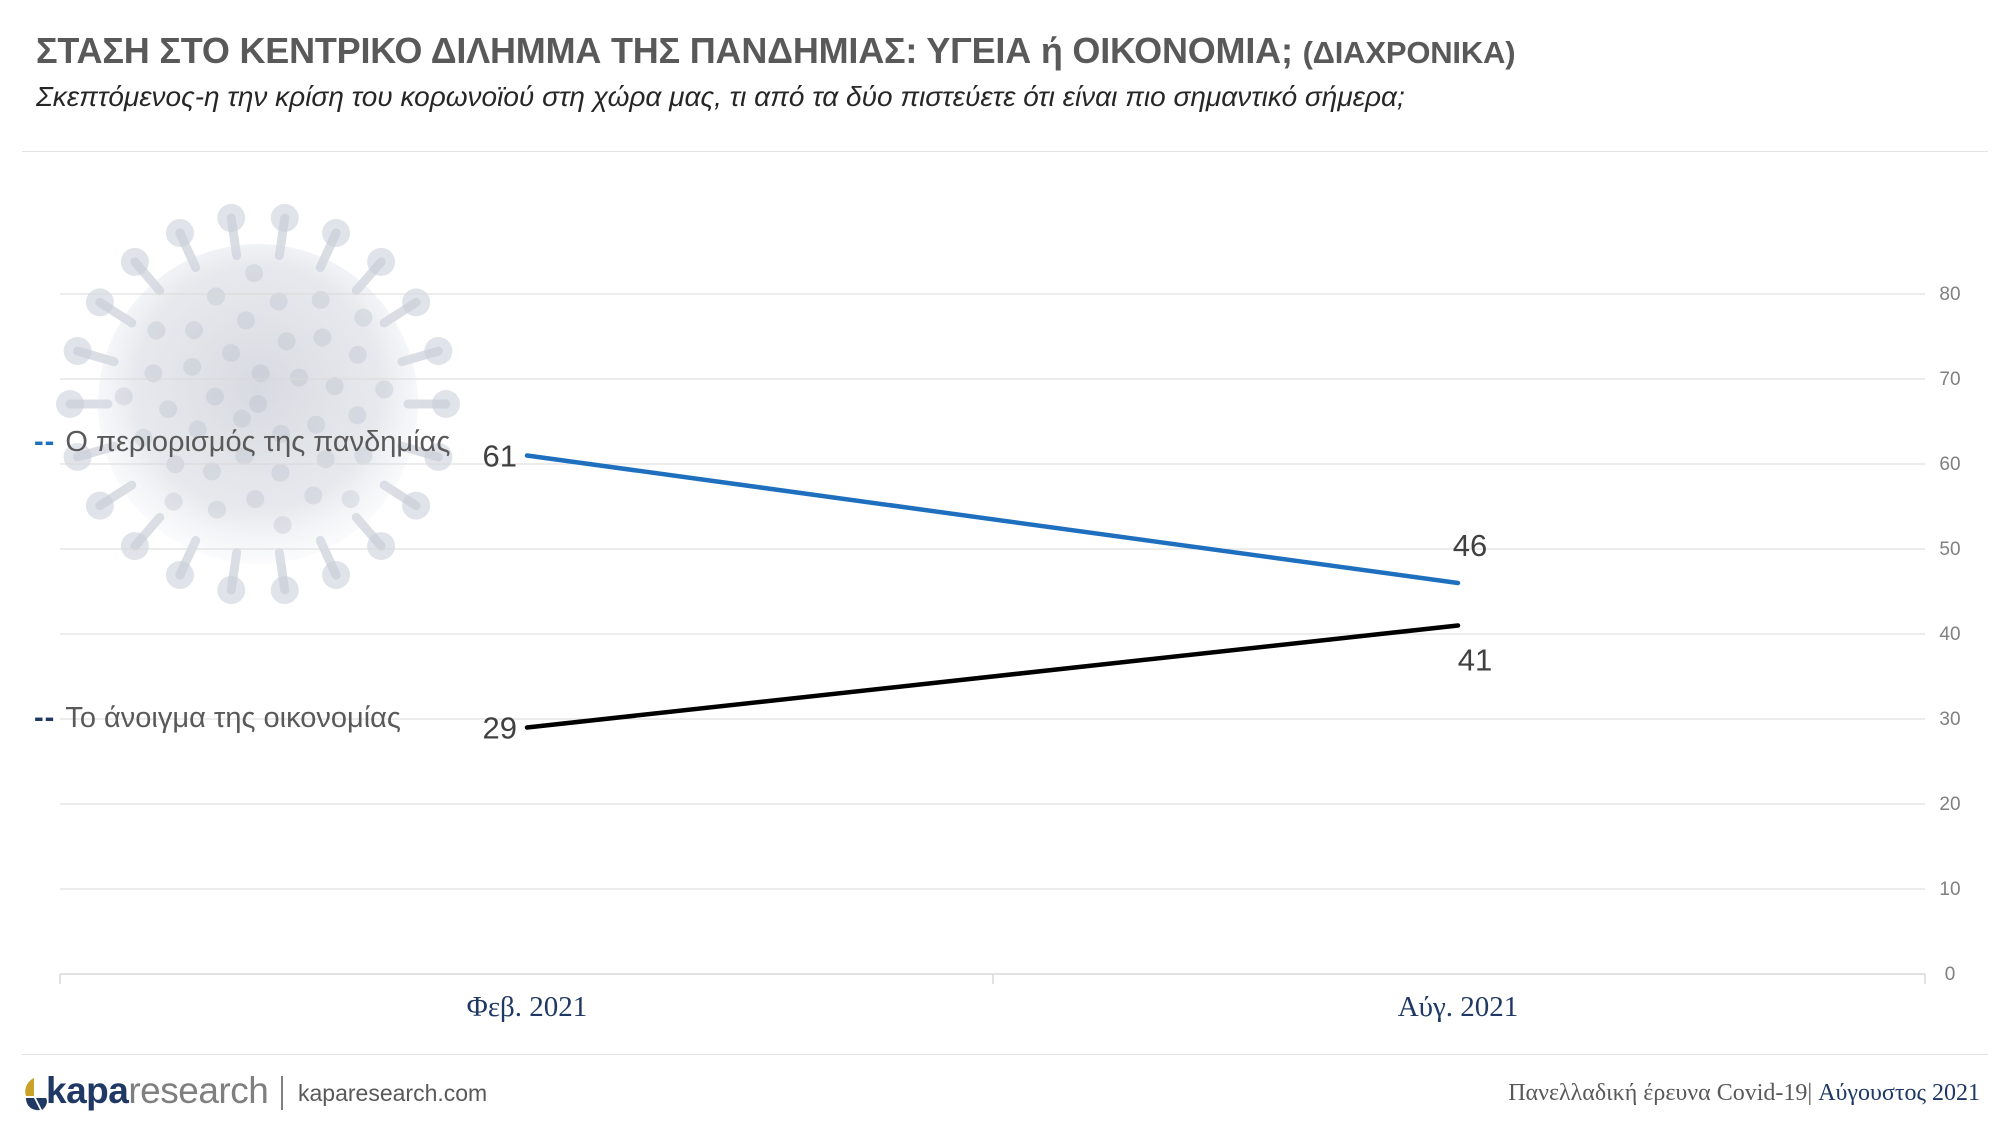  What do you see at coordinates (1949, 294) in the screenshot?
I see `y-tick-label: 80` at bounding box center [1949, 294].